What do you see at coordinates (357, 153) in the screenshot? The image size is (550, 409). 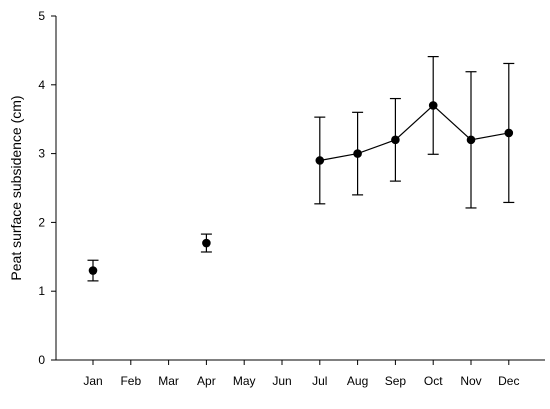 I see `data-point-aug` at bounding box center [357, 153].